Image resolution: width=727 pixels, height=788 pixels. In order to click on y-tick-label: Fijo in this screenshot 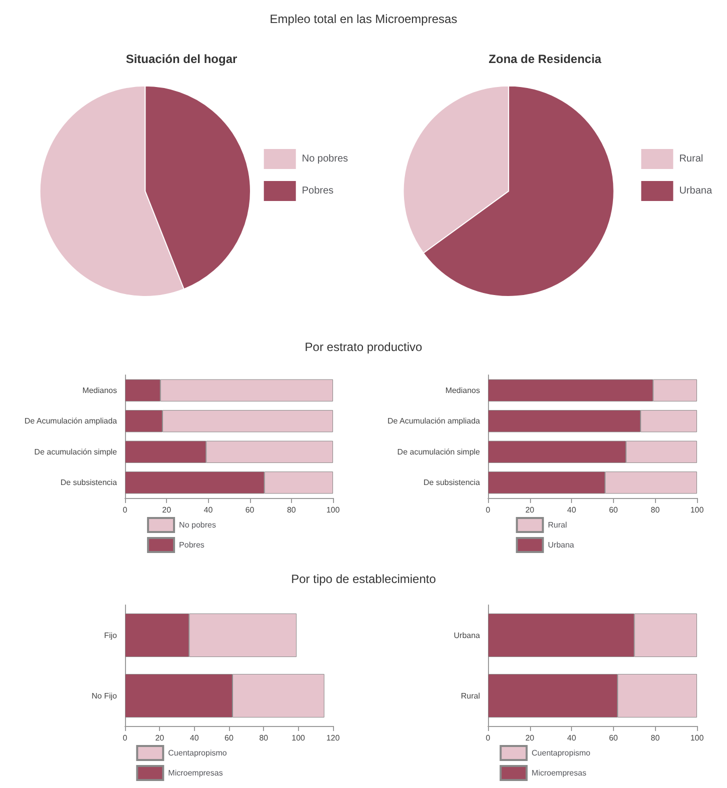, I will do `click(111, 635)`.